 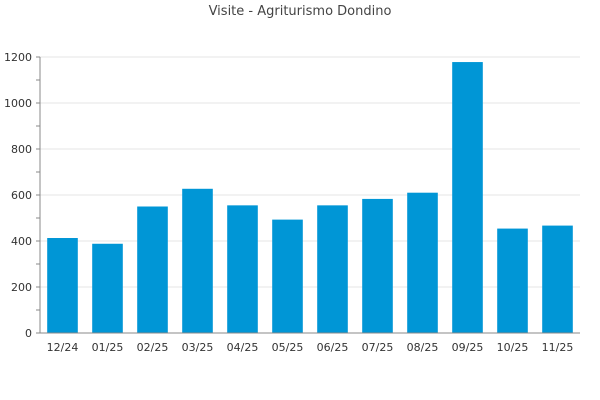 What do you see at coordinates (513, 347) in the screenshot?
I see `x-tick-label: 10/25` at bounding box center [513, 347].